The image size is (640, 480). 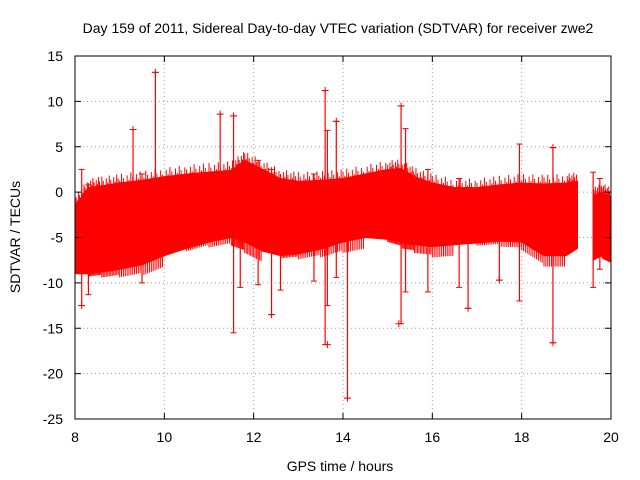 I want to click on x-tick-label: 10, so click(x=165, y=437).